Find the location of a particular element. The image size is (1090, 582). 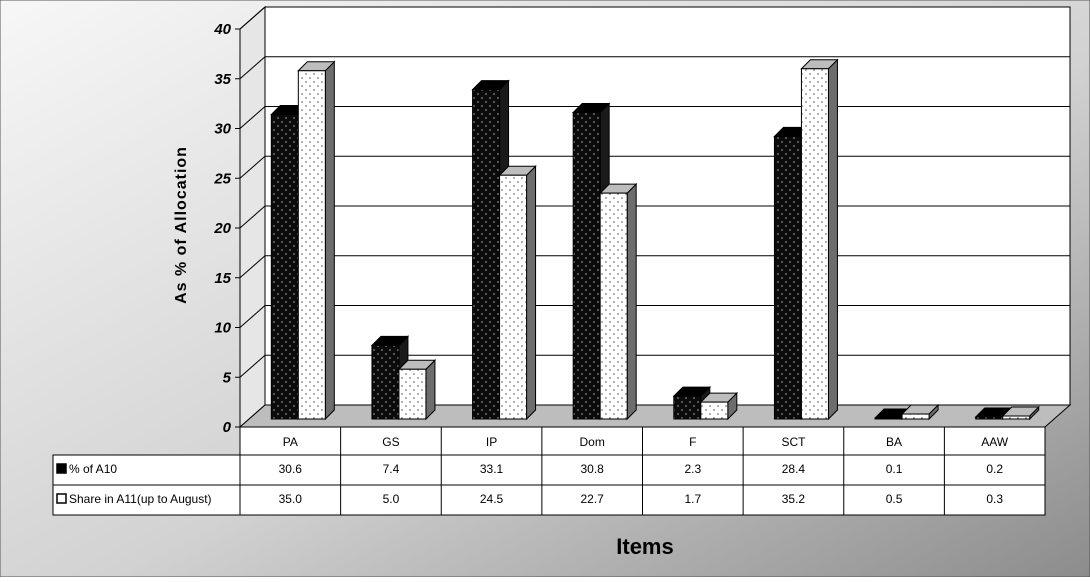

y-axis-ticks: 0 5 10 15 20 25 30 35 40 is located at coordinates (226, 228).